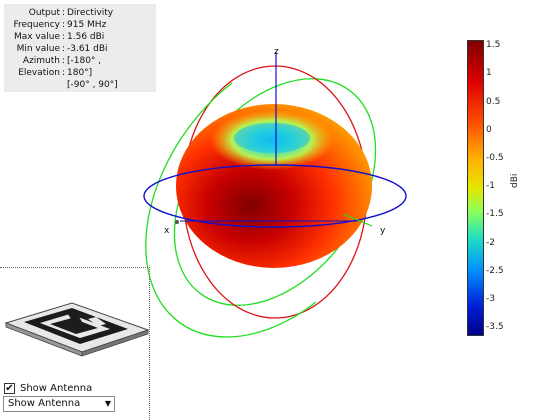 This screenshot has height=420, width=560. Describe the element at coordinates (107, 403) in the screenshot. I see `chevron-down-icon: ▼` at that location.